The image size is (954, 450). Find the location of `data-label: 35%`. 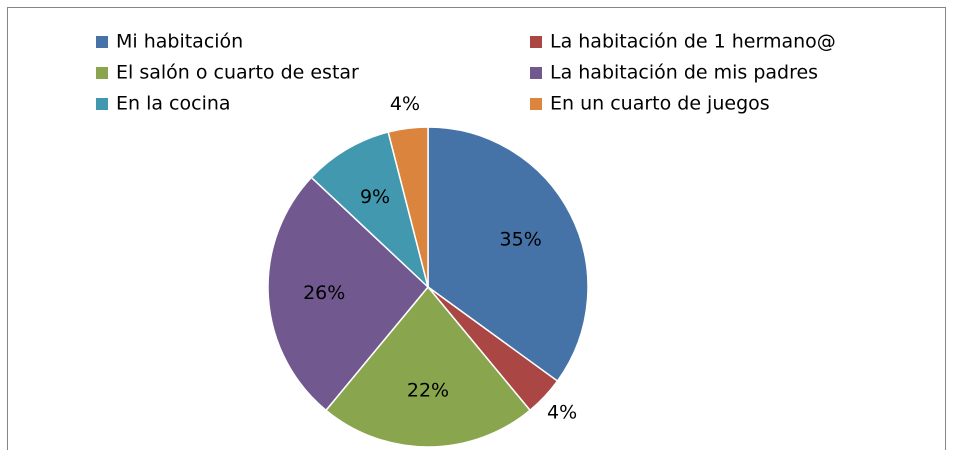

data-label: 35% is located at coordinates (521, 239).